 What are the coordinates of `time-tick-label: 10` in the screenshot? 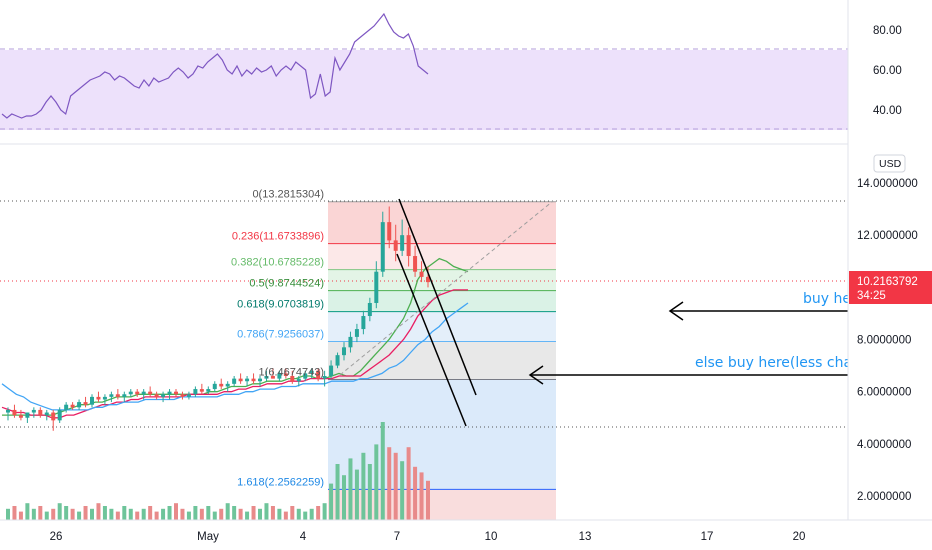 It's located at (491, 537).